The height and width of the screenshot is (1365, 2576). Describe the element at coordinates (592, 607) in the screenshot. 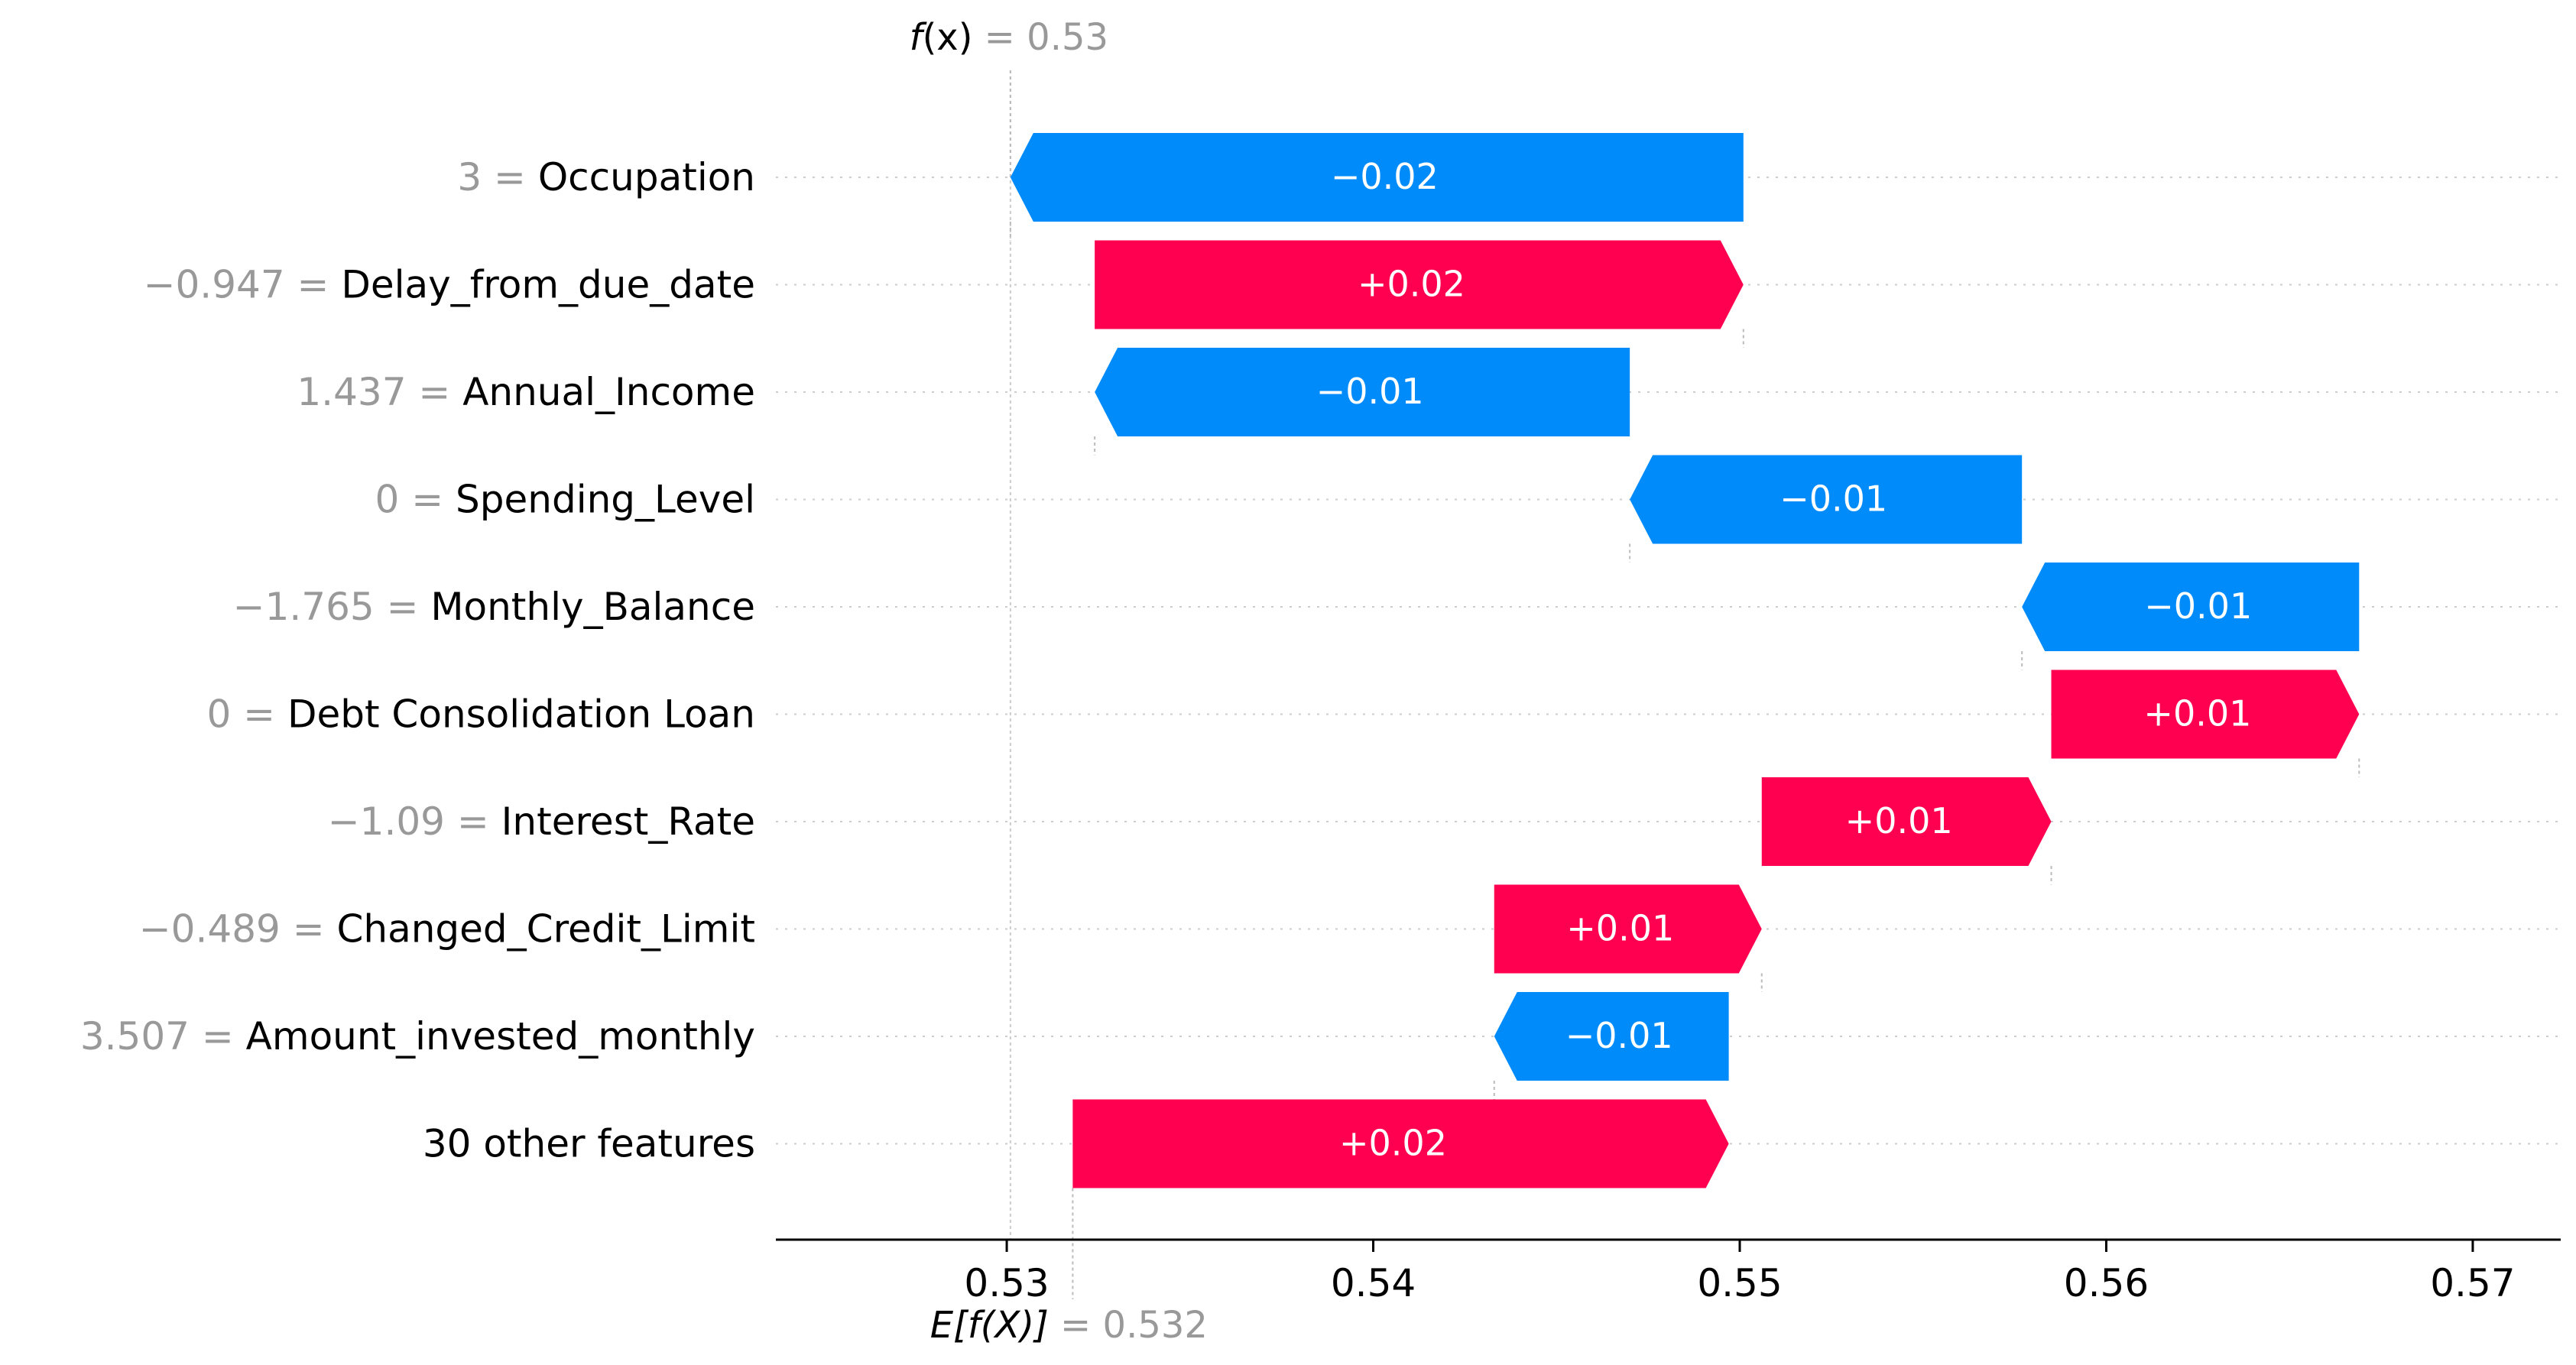

I see `feature-name: Monthly_Balance` at that location.